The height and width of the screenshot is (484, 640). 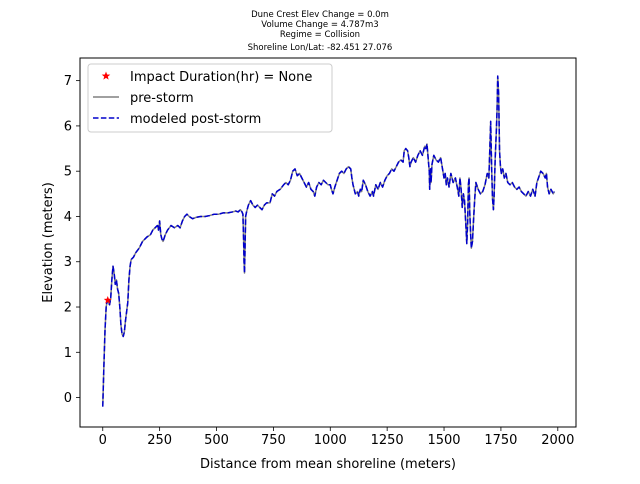 What do you see at coordinates (387, 440) in the screenshot?
I see `x-tick-label: 1250` at bounding box center [387, 440].